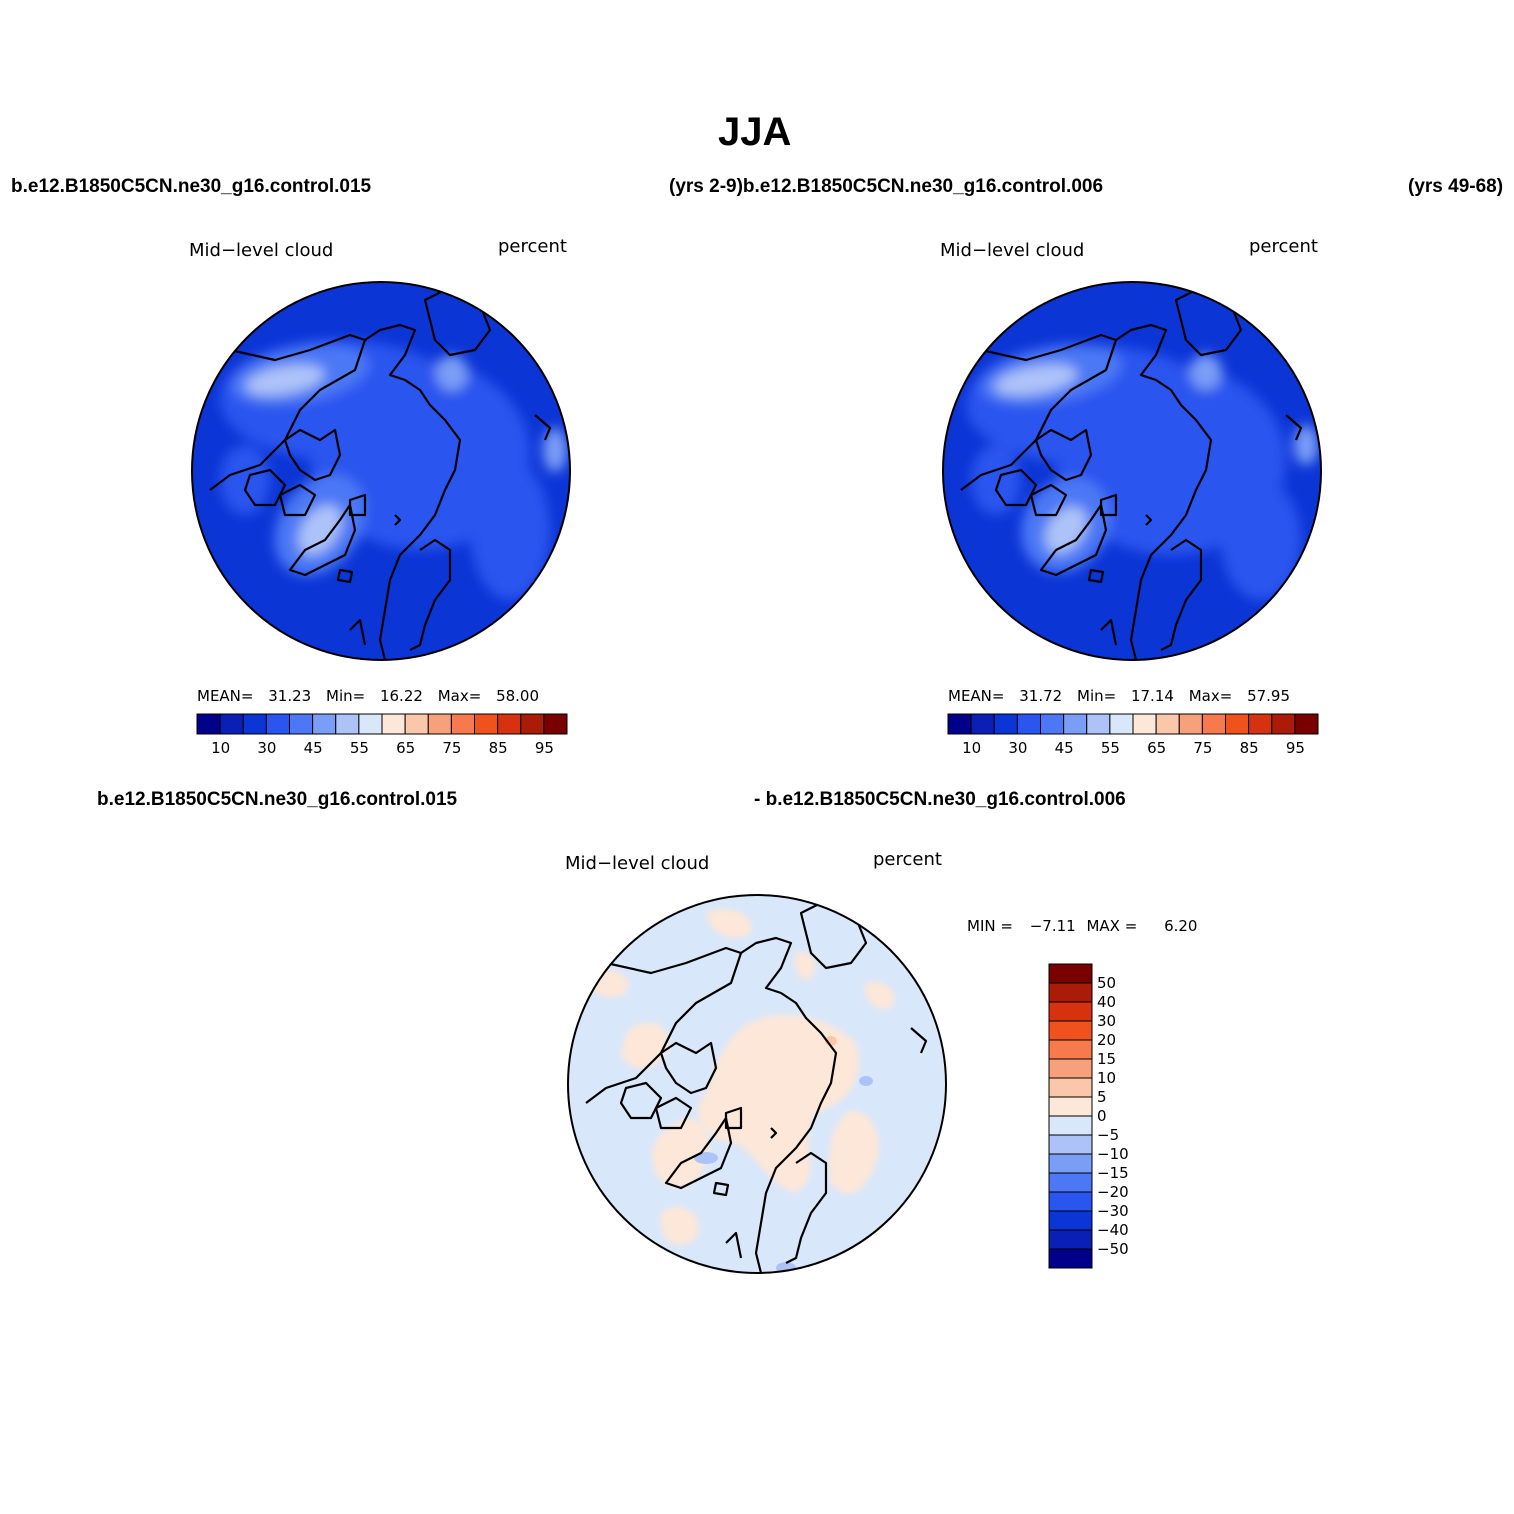  I want to click on panel2-mean-value: 31.72, so click(1041, 696).